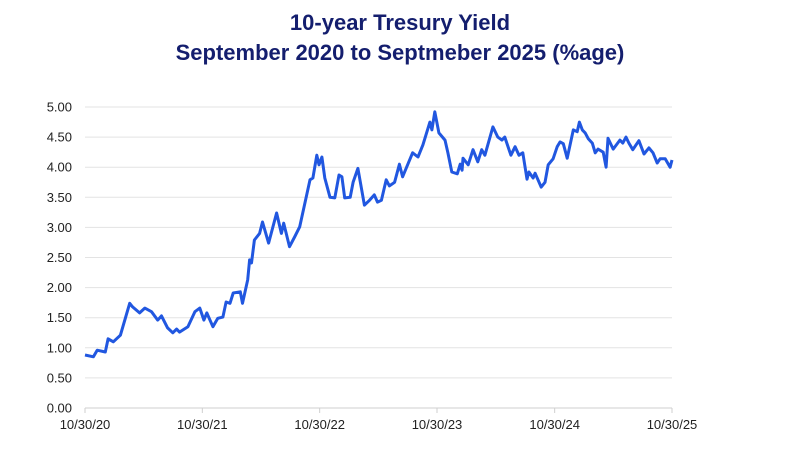  I want to click on y-tick-label: 2.00, so click(59, 287).